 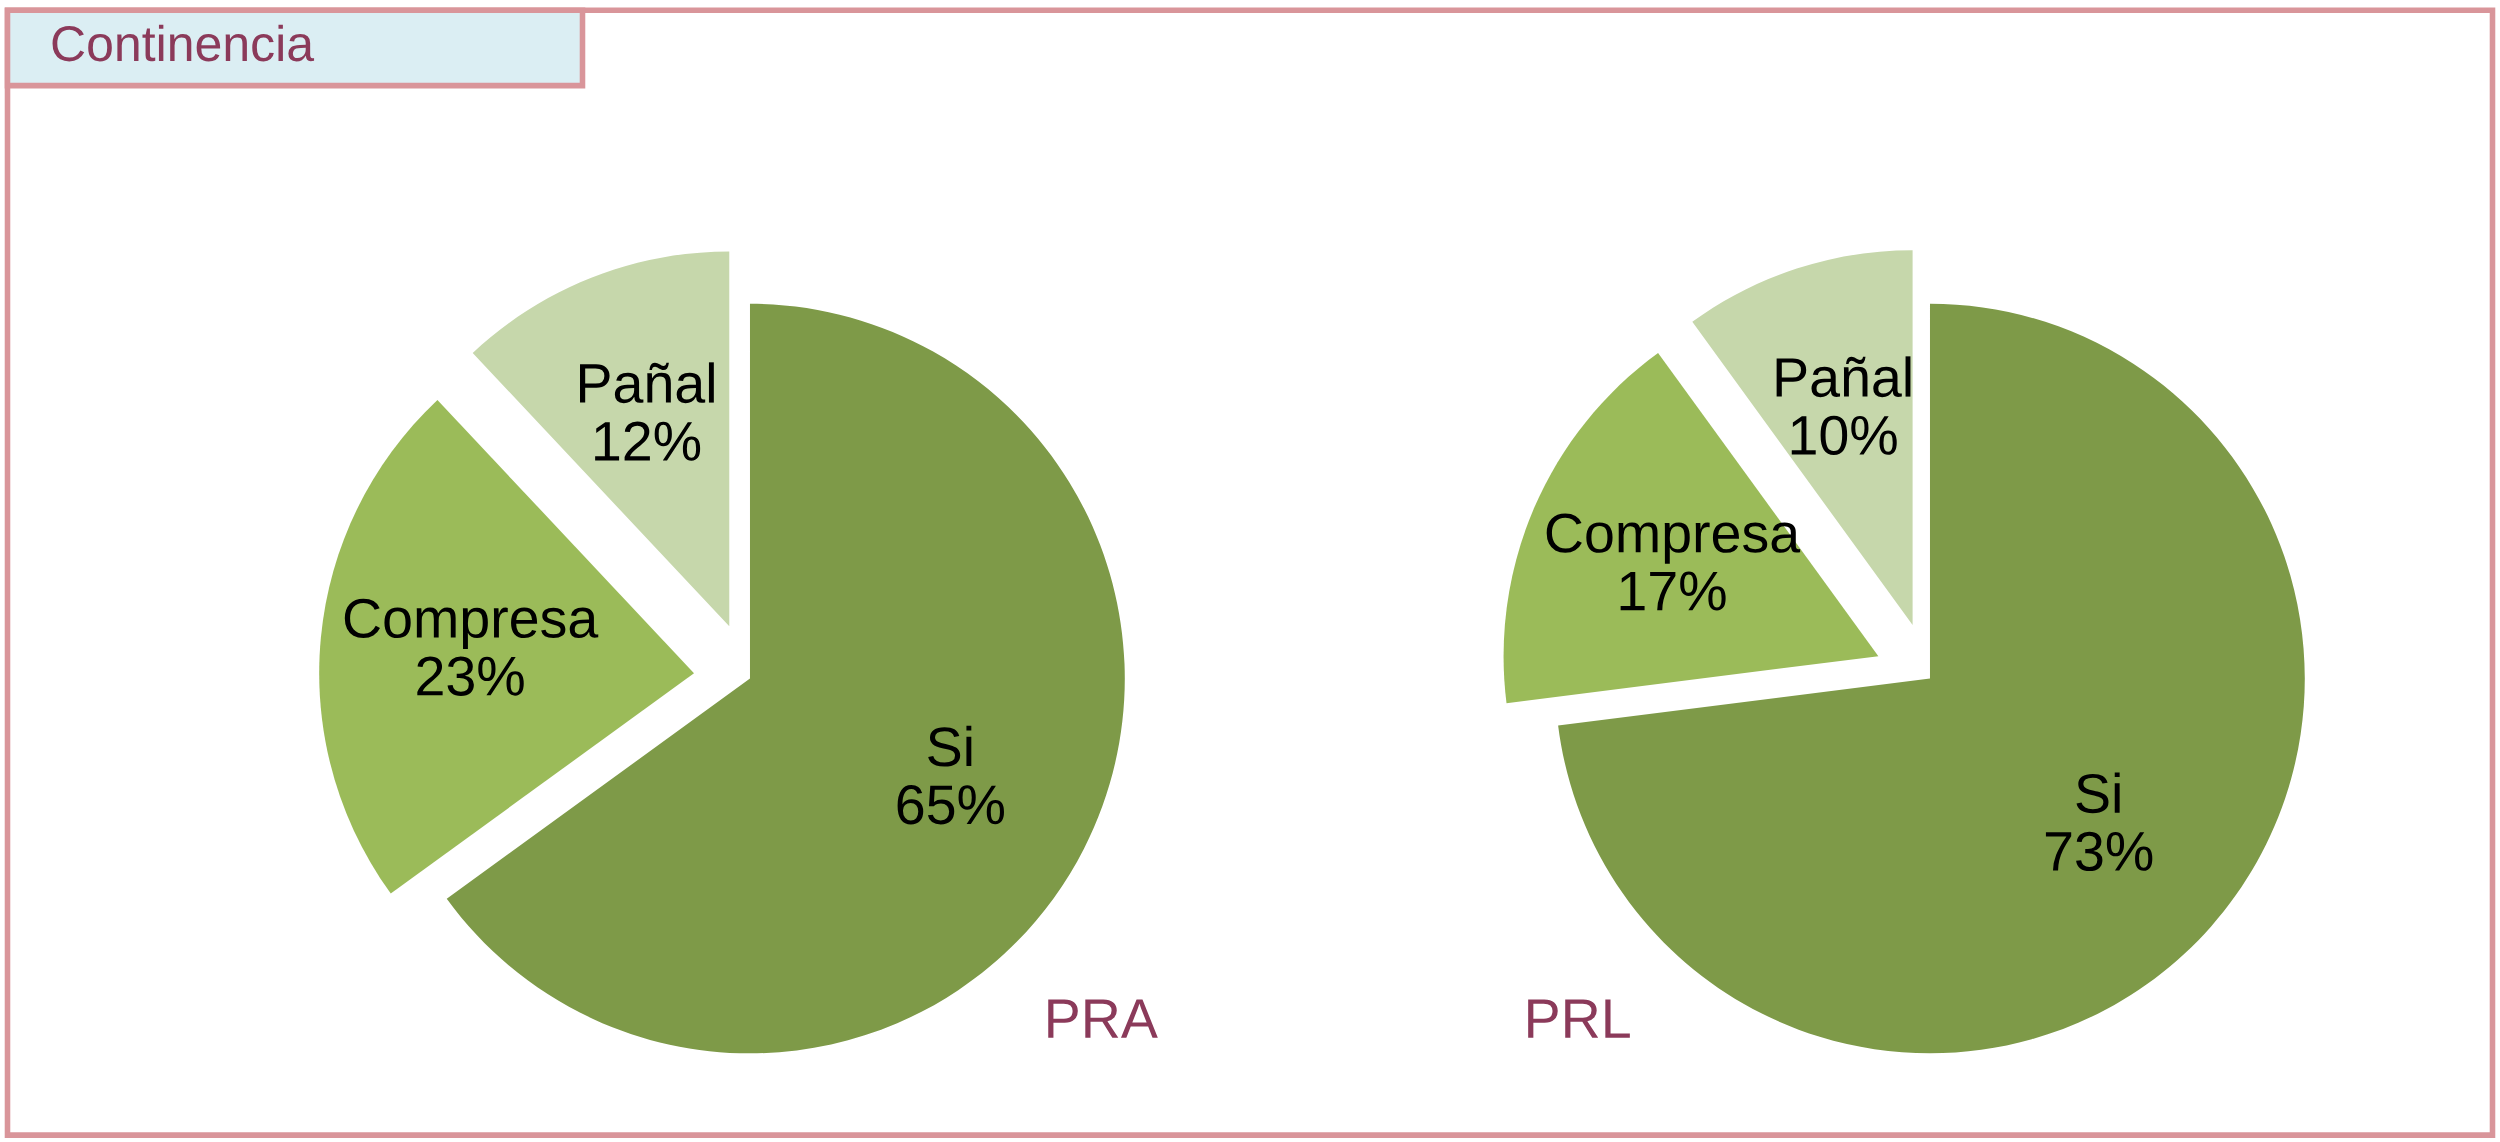 I want to click on data-label: 17%, so click(x=1673, y=591).